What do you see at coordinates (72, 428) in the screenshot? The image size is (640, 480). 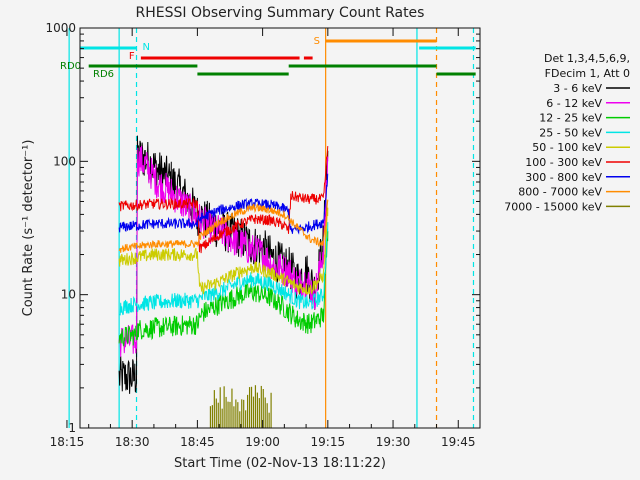 I see `y-tick-label: 1` at bounding box center [72, 428].